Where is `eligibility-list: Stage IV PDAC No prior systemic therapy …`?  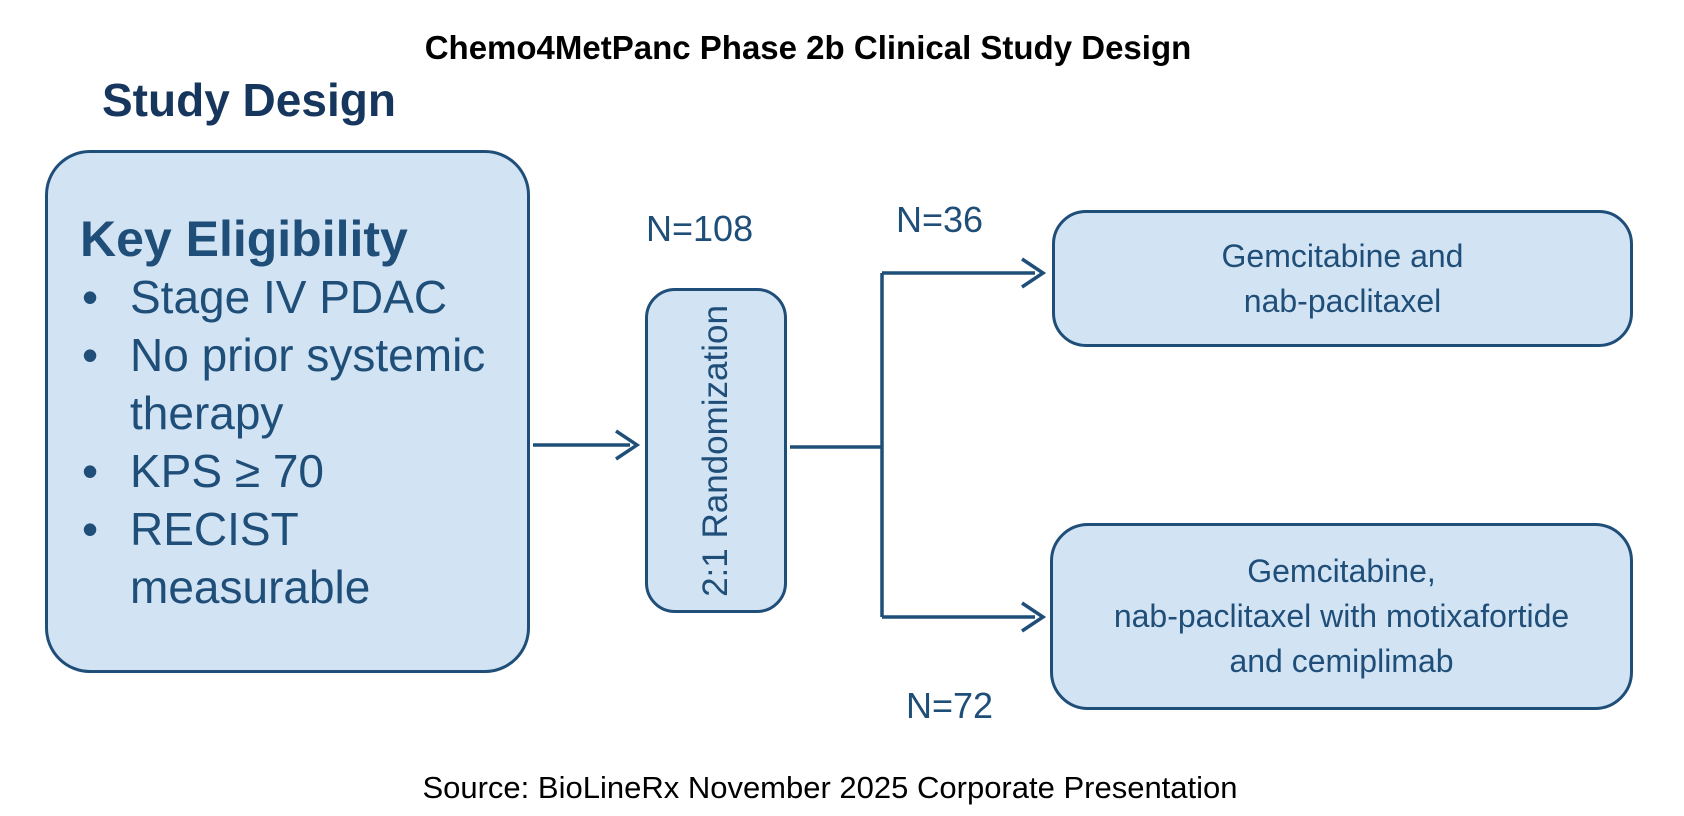 eligibility-list: Stage IV PDAC No prior systemic therapy … is located at coordinates (292, 442).